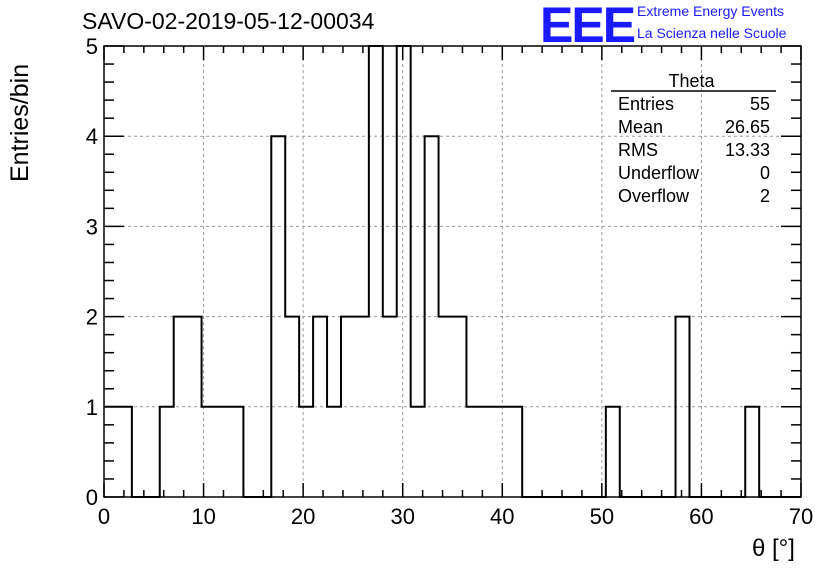 The width and height of the screenshot is (836, 572). I want to click on stats-row-value: 55, so click(760, 104).